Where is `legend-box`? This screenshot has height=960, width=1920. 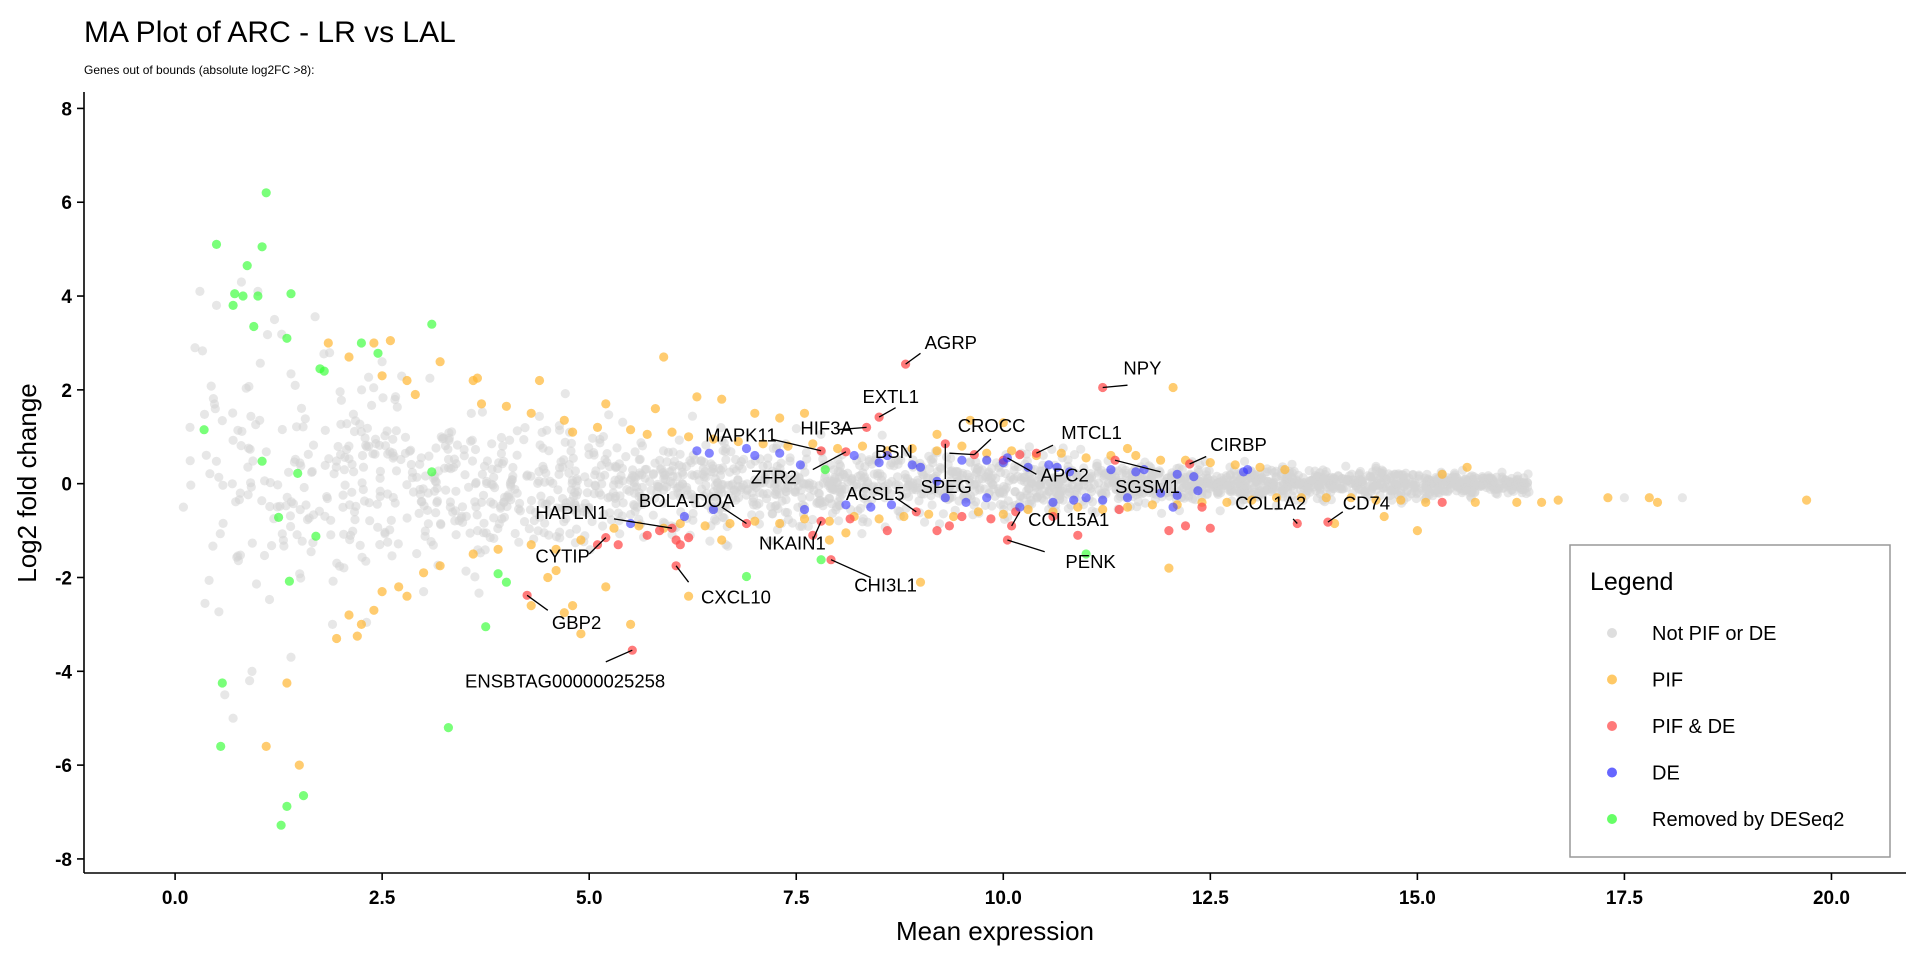 legend-box is located at coordinates (1730, 701).